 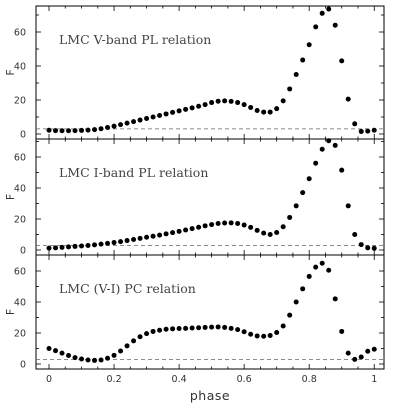 I want to click on panel-title: LMC V-band PL relation, so click(x=135, y=39).